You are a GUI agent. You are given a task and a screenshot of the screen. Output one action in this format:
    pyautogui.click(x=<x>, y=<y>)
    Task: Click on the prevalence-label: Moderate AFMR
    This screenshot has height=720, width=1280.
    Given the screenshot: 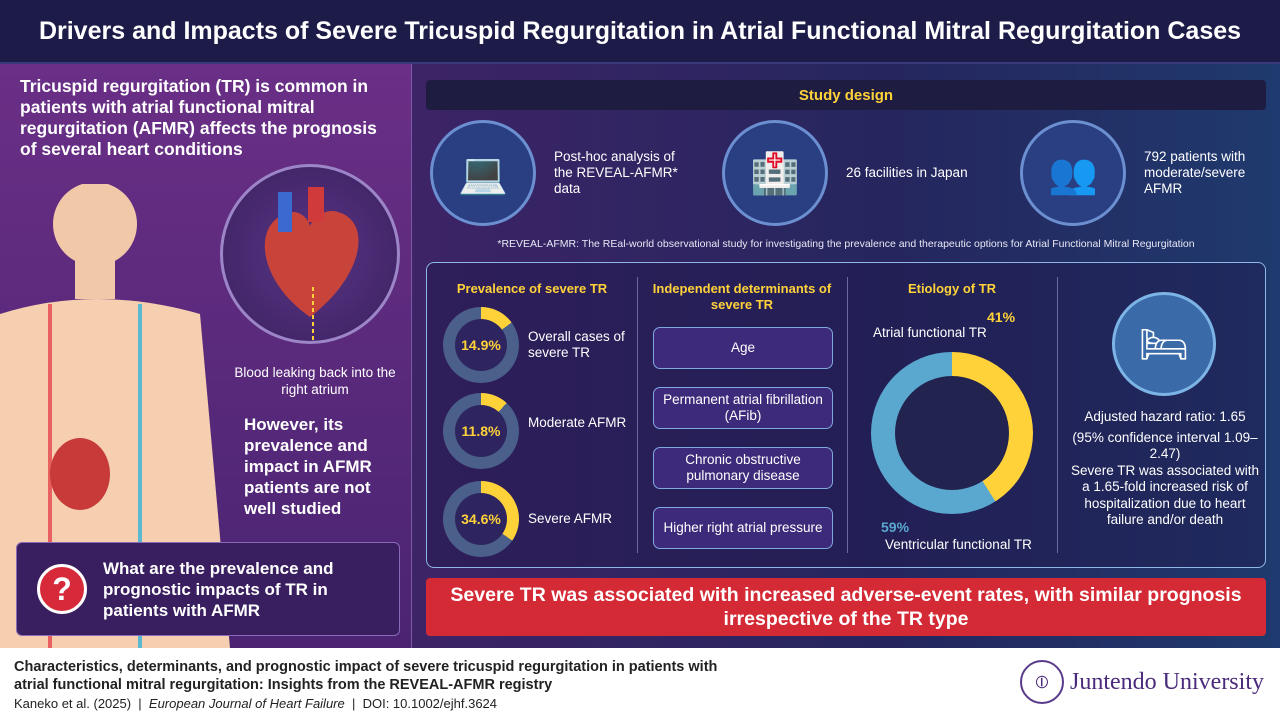 What is the action you would take?
    pyautogui.click(x=577, y=422)
    